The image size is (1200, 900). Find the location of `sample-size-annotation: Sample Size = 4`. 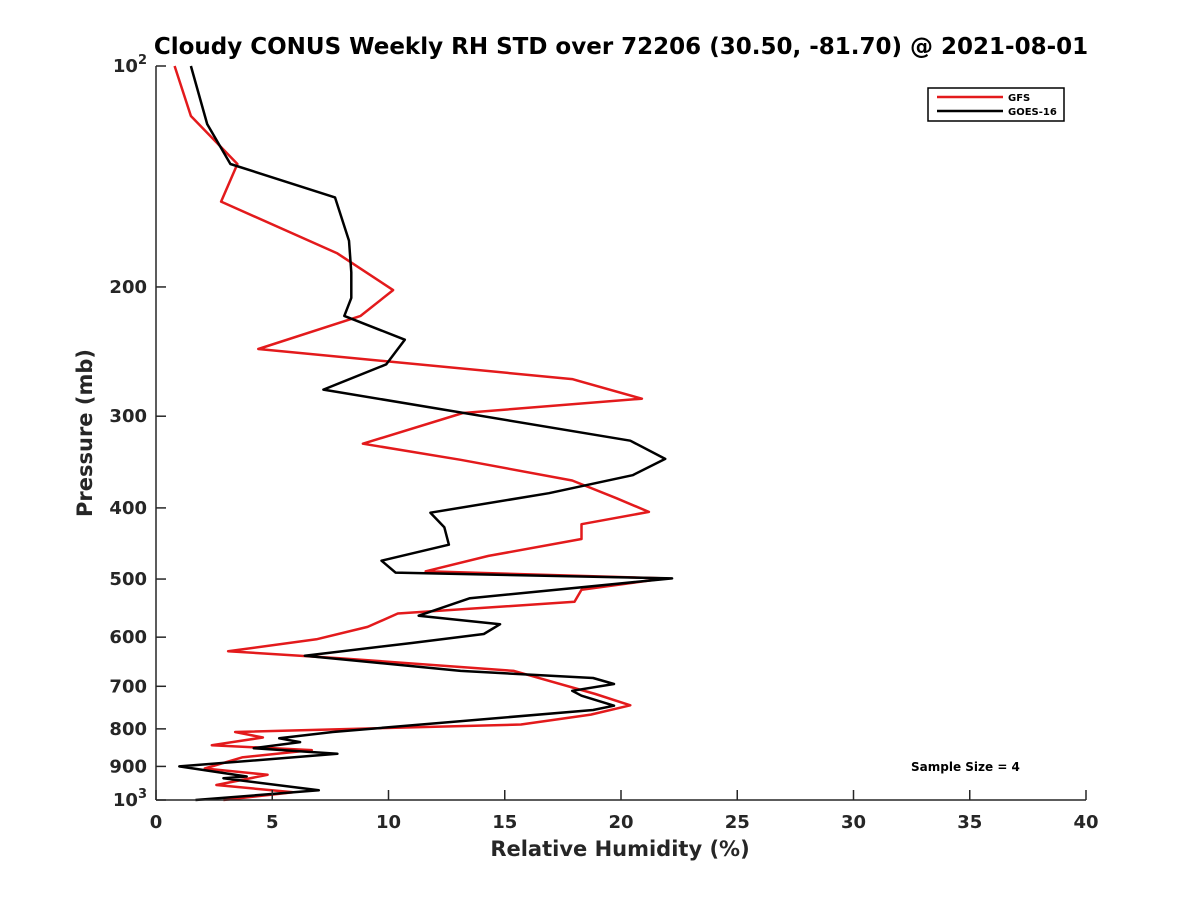

sample-size-annotation: Sample Size = 4 is located at coordinates (965, 767).